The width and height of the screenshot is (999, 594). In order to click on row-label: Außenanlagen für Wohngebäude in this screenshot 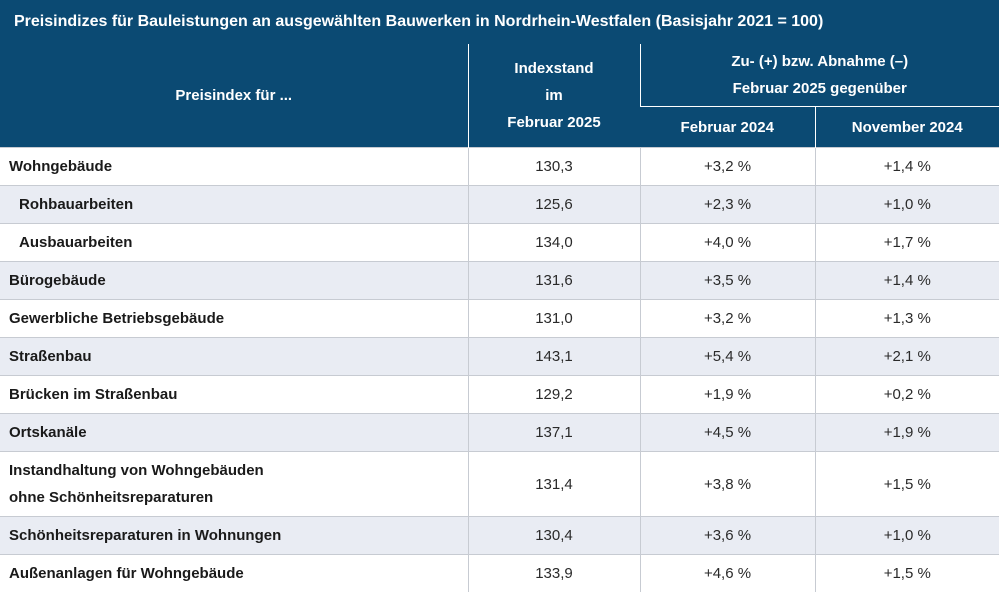, I will do `click(234, 573)`.